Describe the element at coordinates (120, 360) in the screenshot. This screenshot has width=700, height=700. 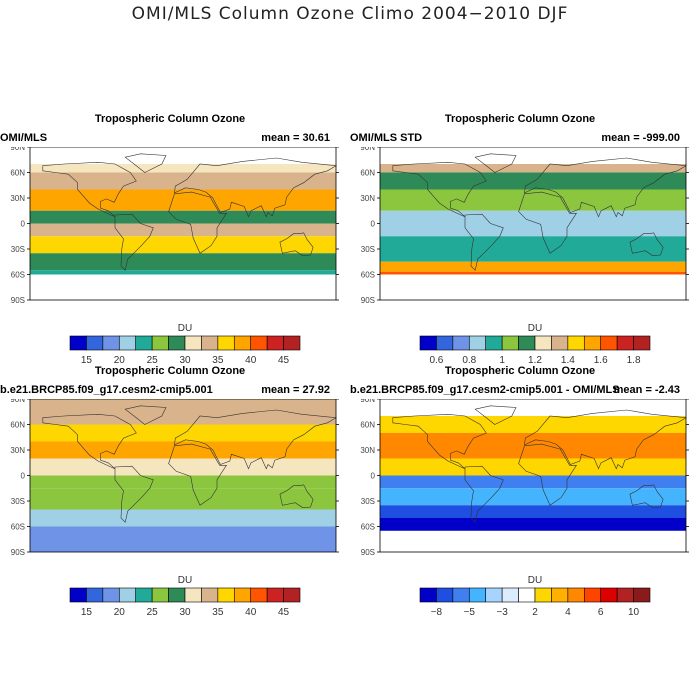
I see `colorbar-tick-label: 20` at that location.